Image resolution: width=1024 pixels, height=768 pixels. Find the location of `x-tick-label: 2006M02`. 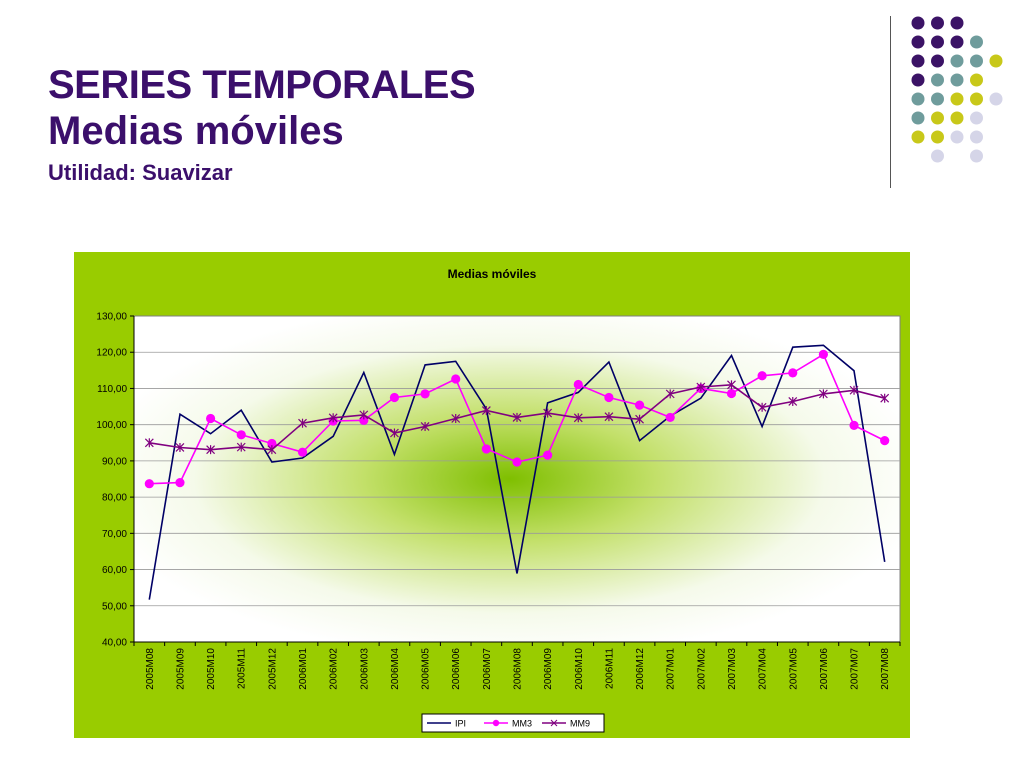

x-tick-label: 2006M02 is located at coordinates (334, 669).